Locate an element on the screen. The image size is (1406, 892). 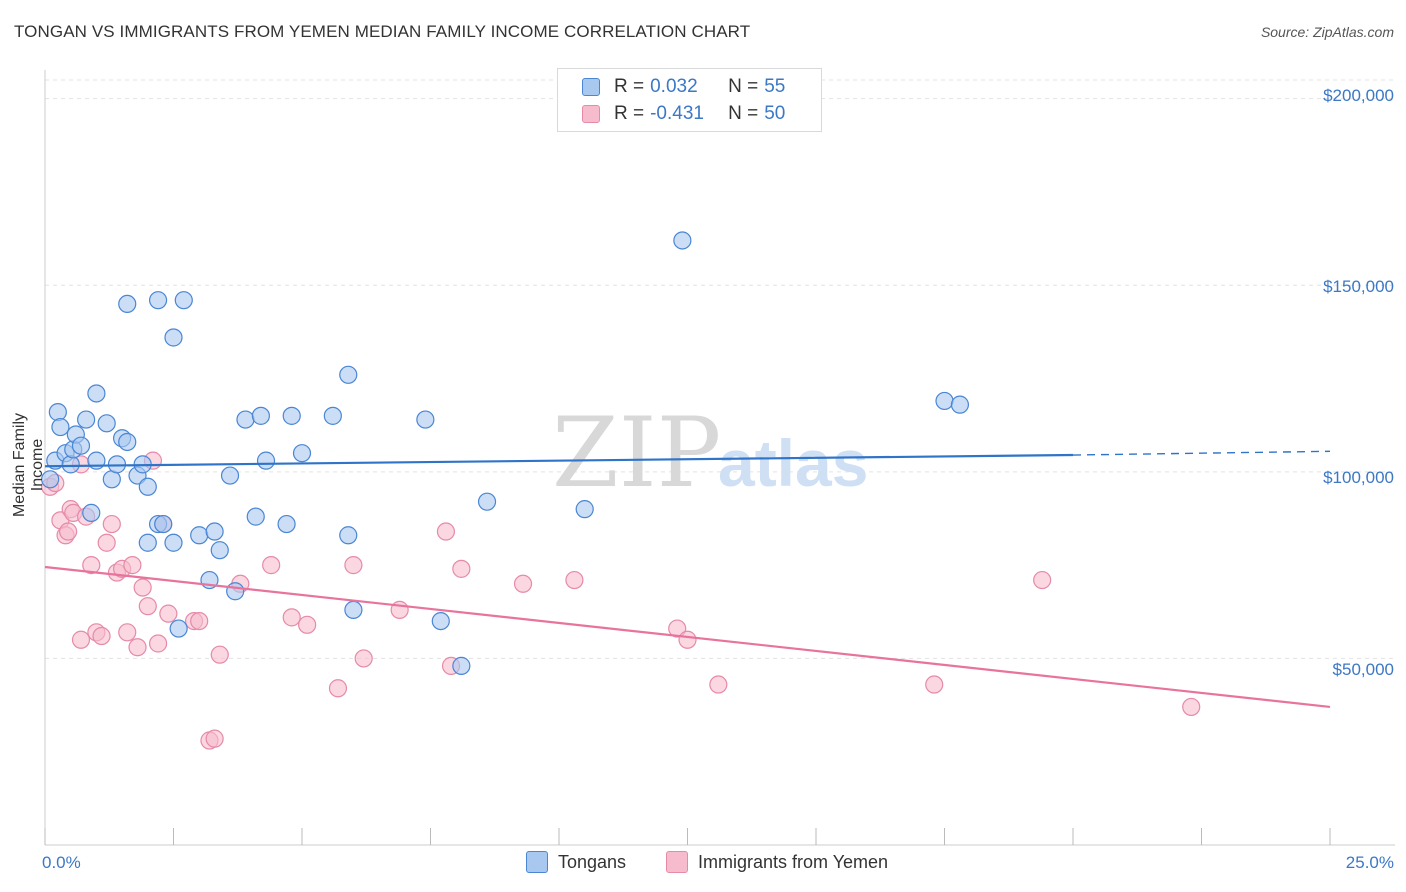
watermark: ZIP atlas is located at coordinates (710, 453).